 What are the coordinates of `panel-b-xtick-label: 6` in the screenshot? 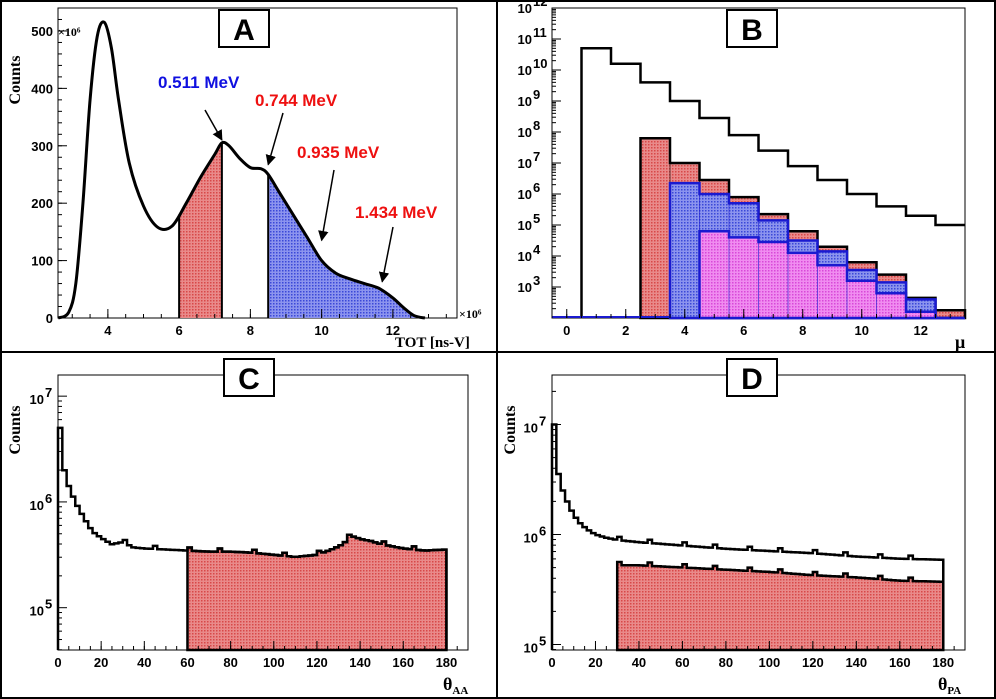 It's located at (743, 330).